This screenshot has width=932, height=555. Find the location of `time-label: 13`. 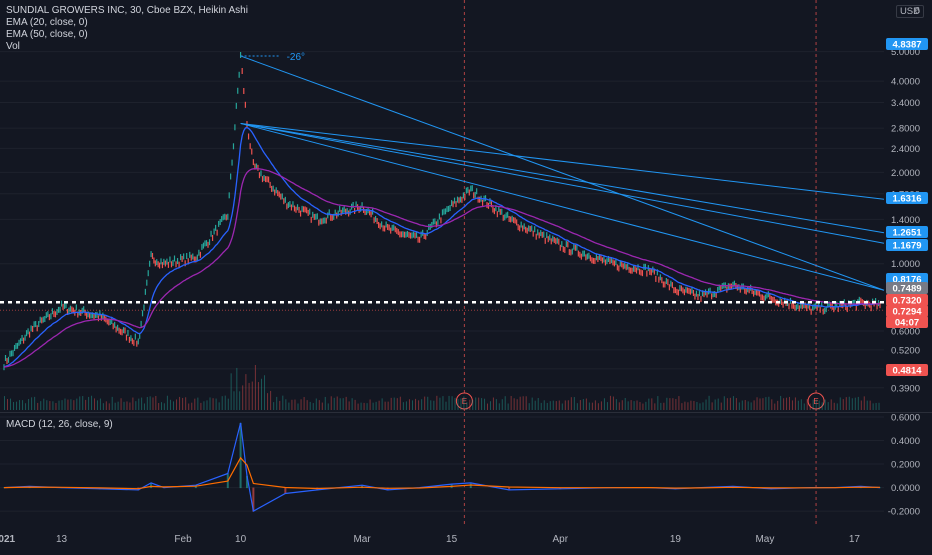

time-label: 13 is located at coordinates (62, 539).